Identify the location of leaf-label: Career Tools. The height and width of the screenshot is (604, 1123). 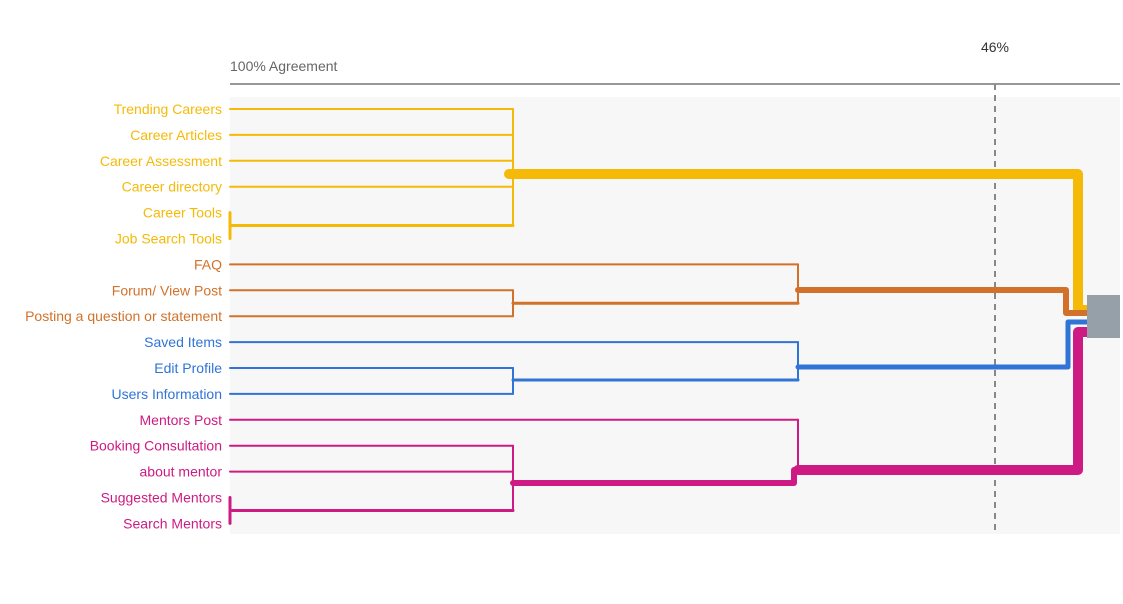
(182, 213).